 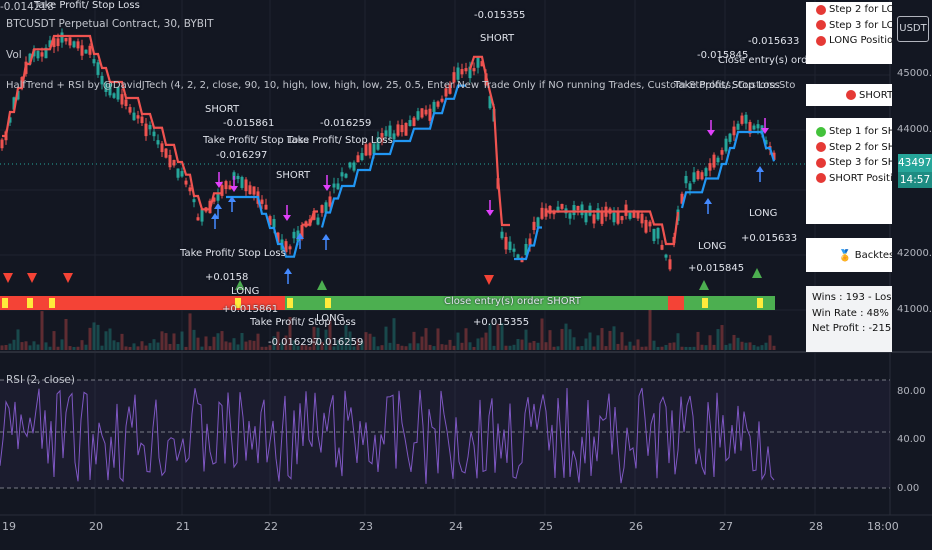 What do you see at coordinates (883, 526) in the screenshot?
I see `time-tick: 18:00` at bounding box center [883, 526].